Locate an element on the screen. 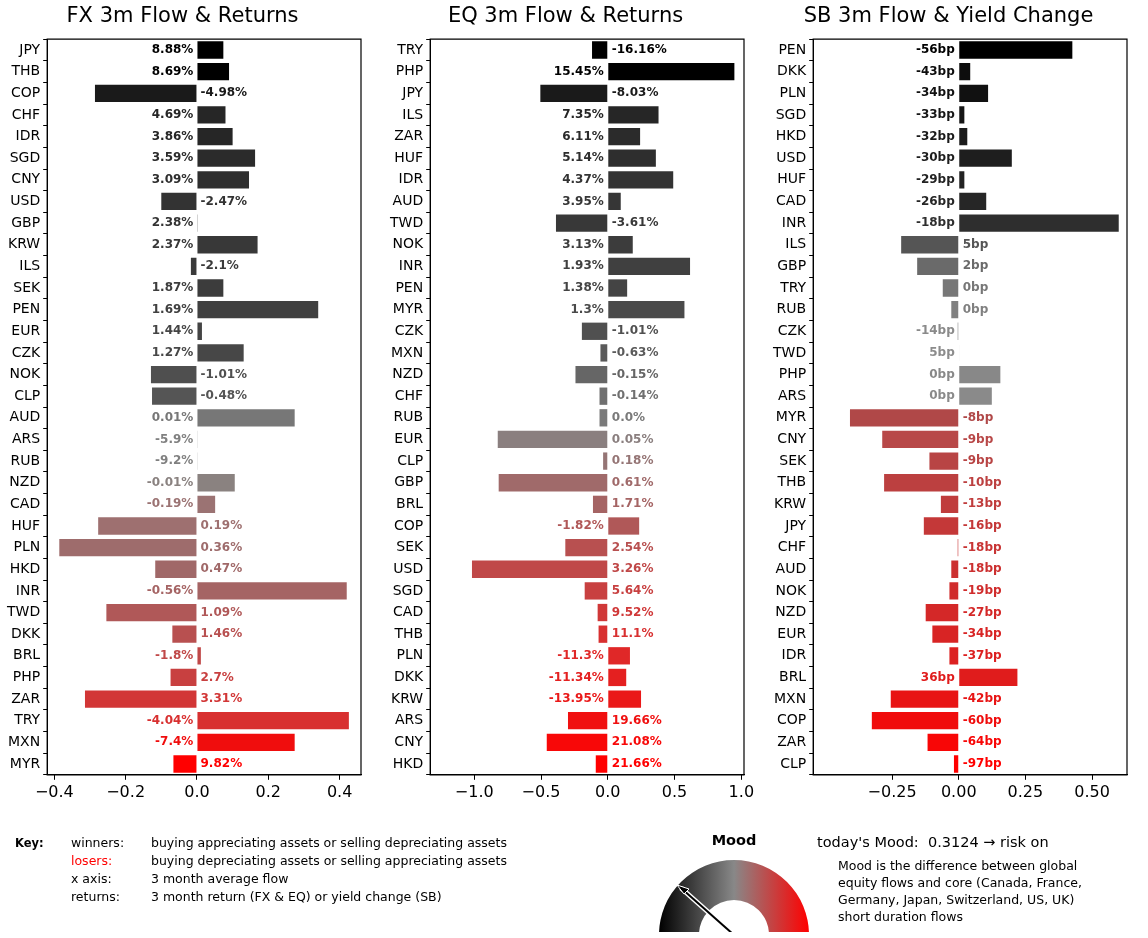 The width and height of the screenshot is (1148, 938). annotation: -1.82% is located at coordinates (580, 525).